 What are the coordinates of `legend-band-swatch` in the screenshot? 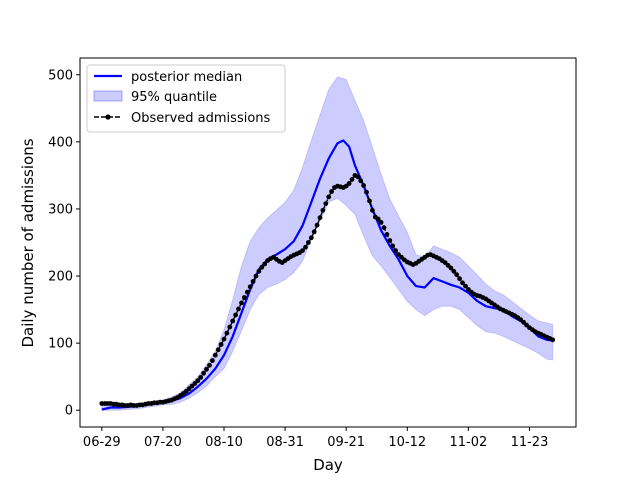 It's located at (108, 96).